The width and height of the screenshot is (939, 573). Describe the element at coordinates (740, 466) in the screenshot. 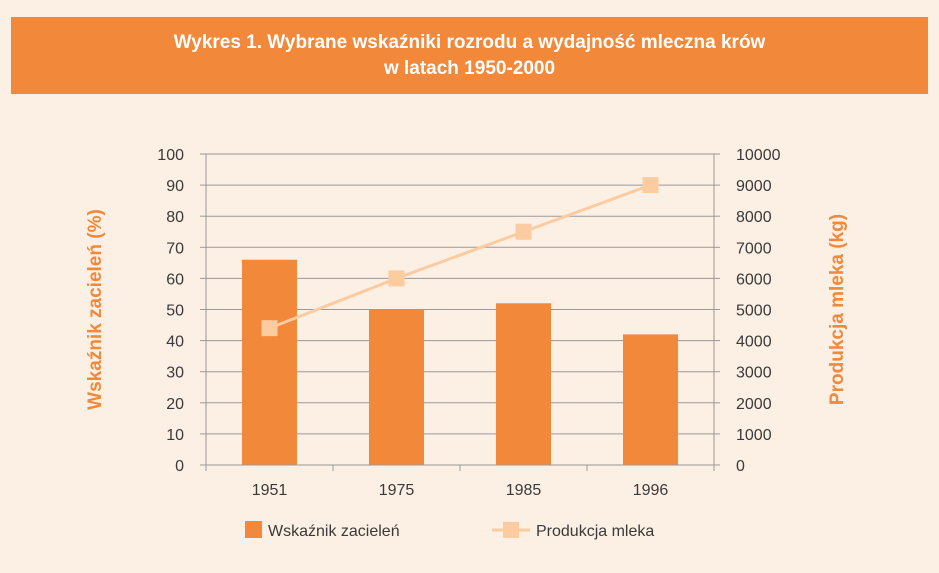

I see `y-right-tick-label: 0` at that location.